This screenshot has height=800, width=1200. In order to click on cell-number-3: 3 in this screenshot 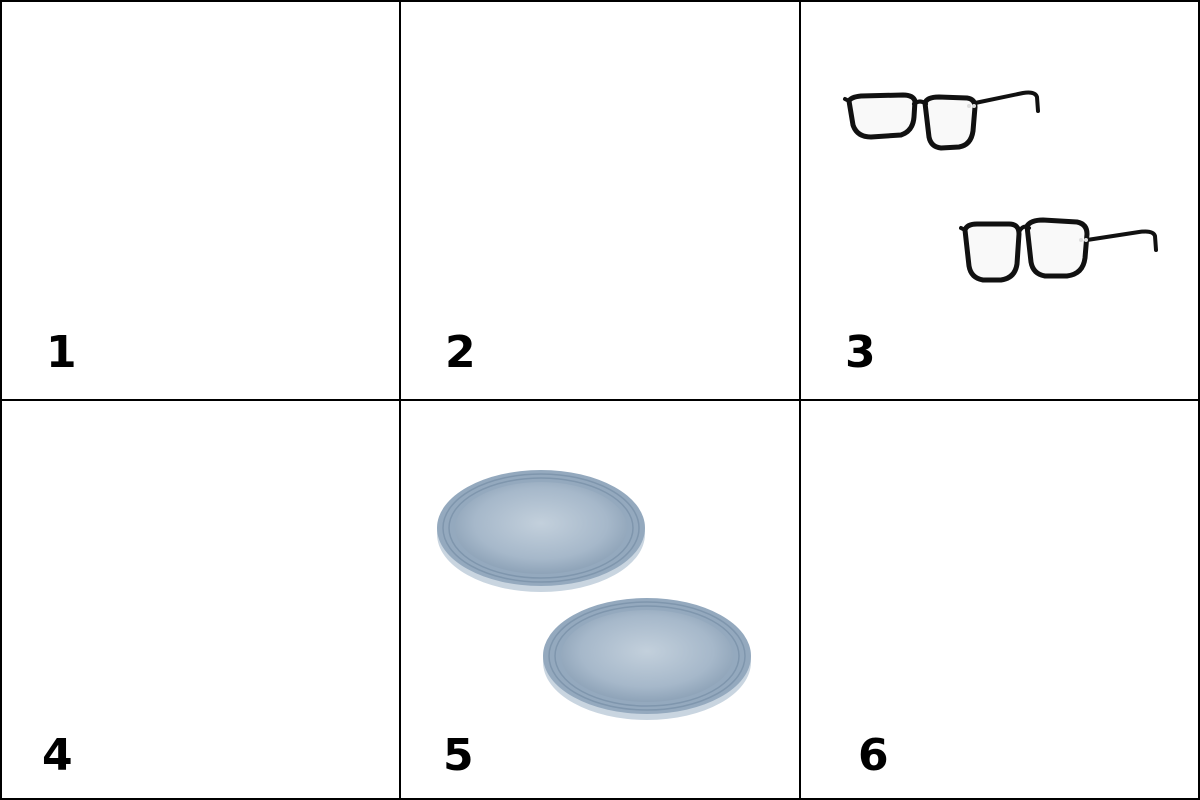, I will do `click(860, 352)`.